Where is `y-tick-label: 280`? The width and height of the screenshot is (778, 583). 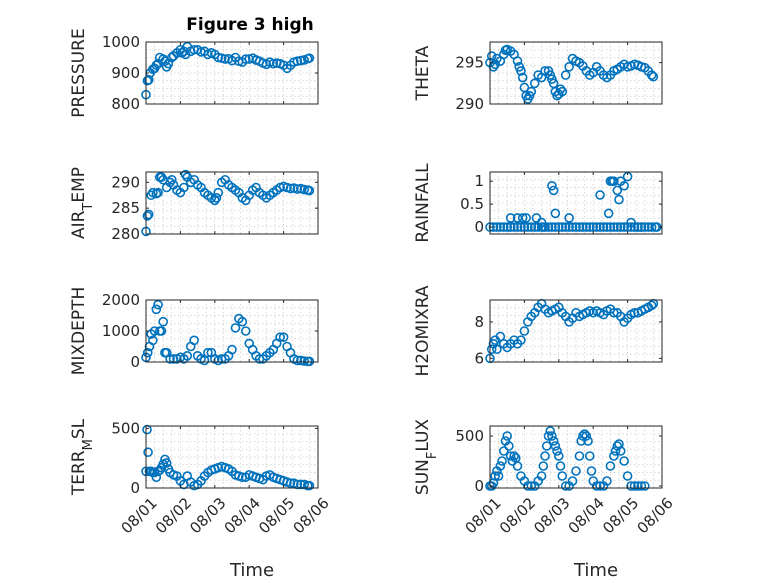
y-tick-label: 280 is located at coordinates (125, 234).